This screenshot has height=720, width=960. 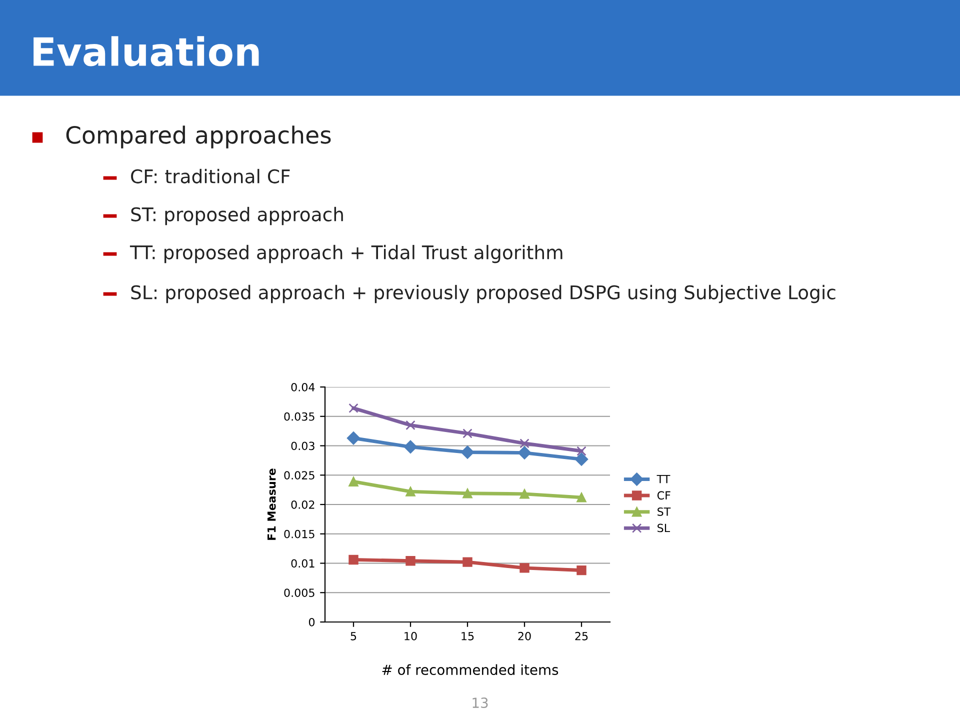 I want to click on legend-label: CF, so click(x=663, y=495).